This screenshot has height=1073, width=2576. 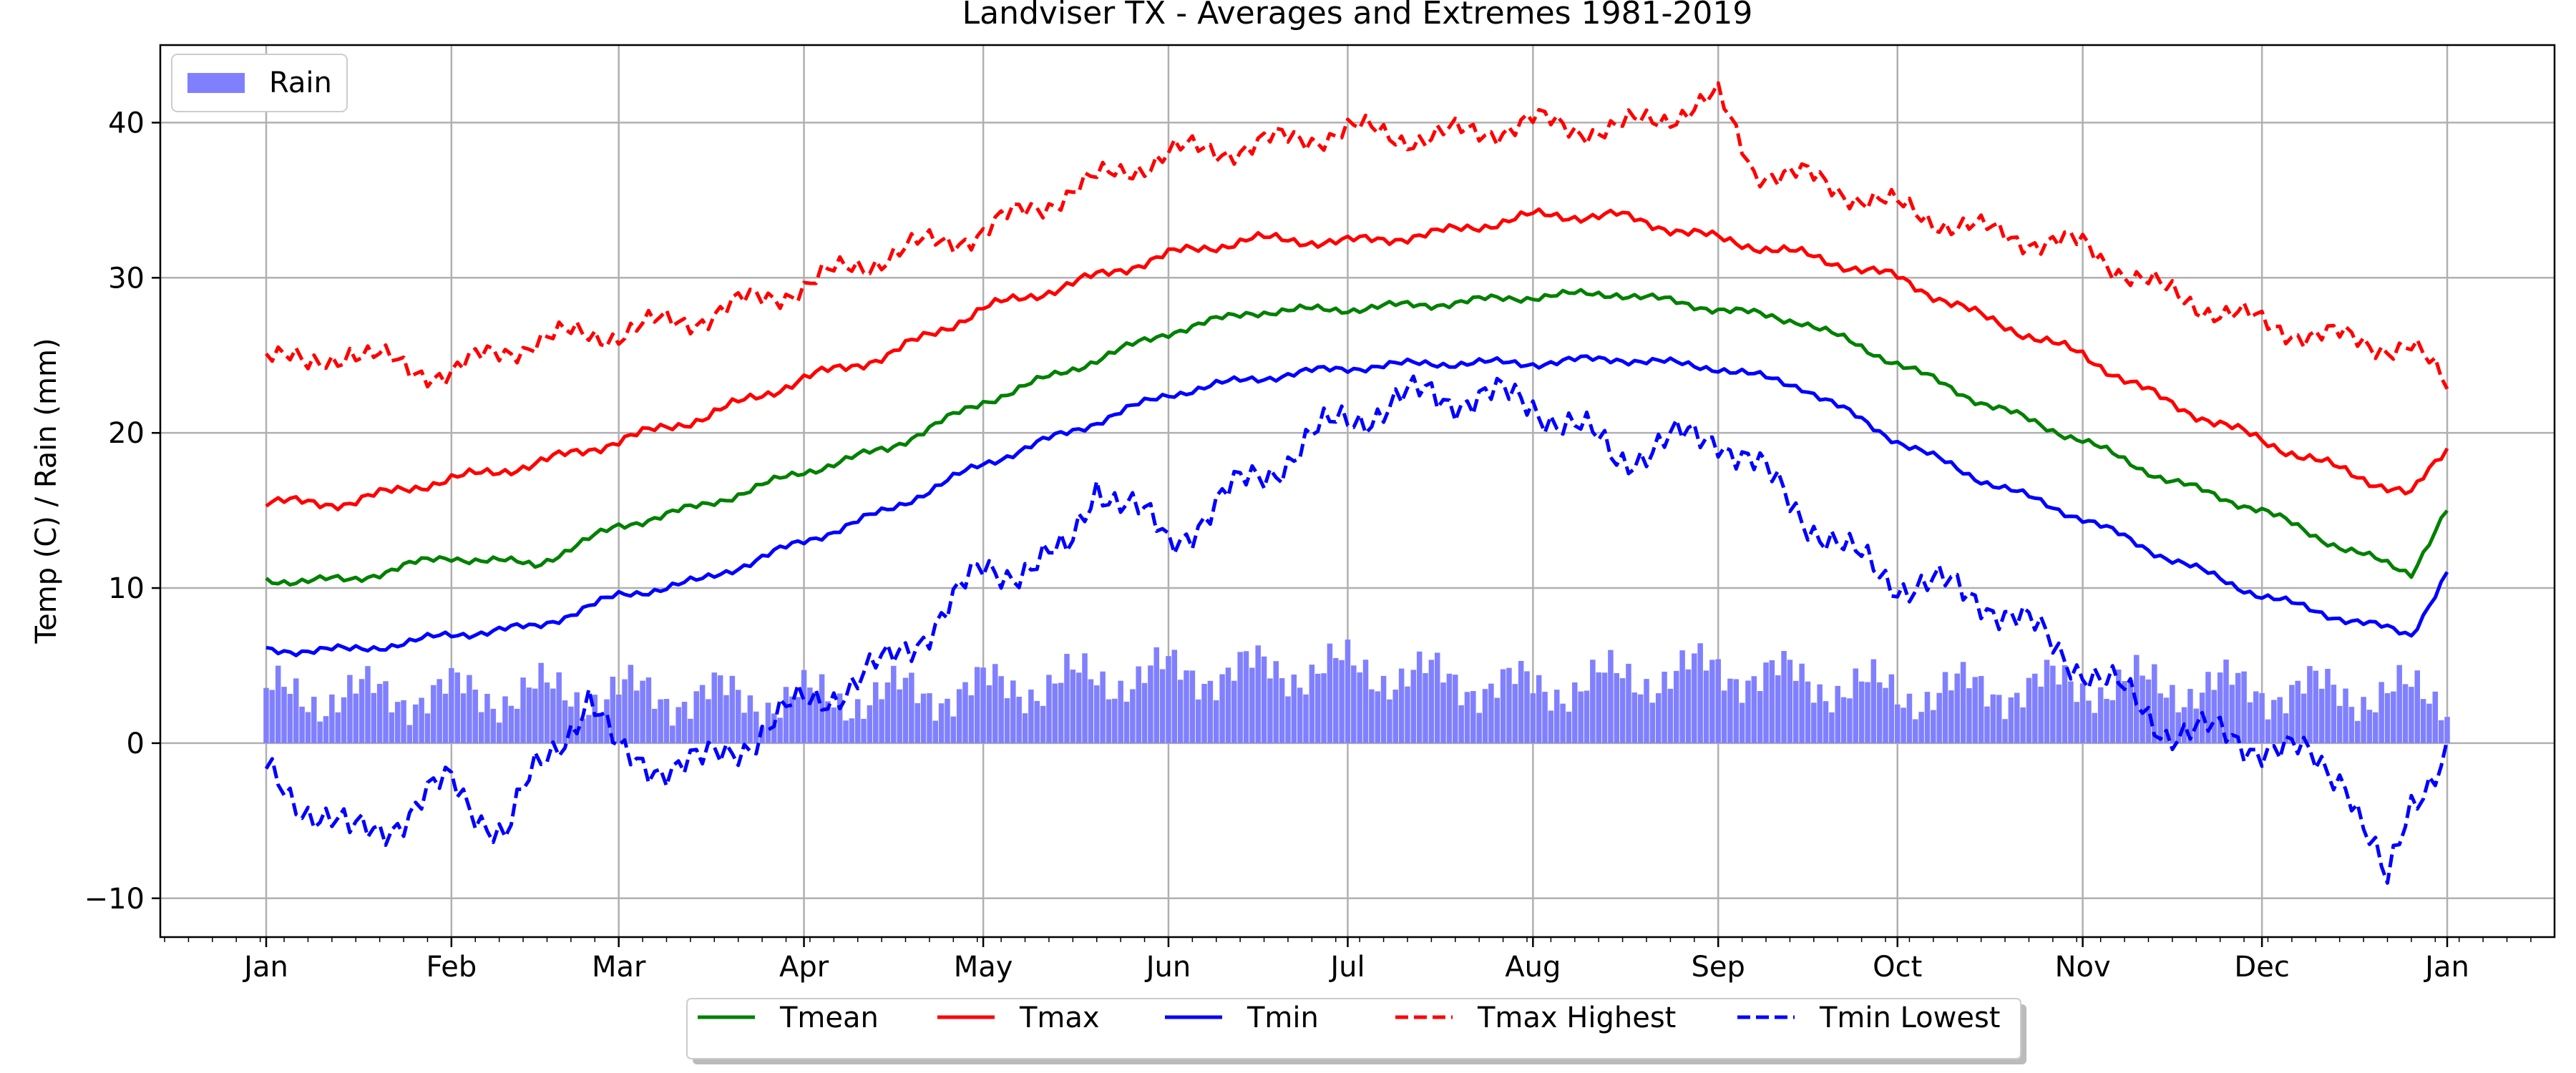 I want to click on legend-label: Tmax Highest, so click(x=1576, y=1017).